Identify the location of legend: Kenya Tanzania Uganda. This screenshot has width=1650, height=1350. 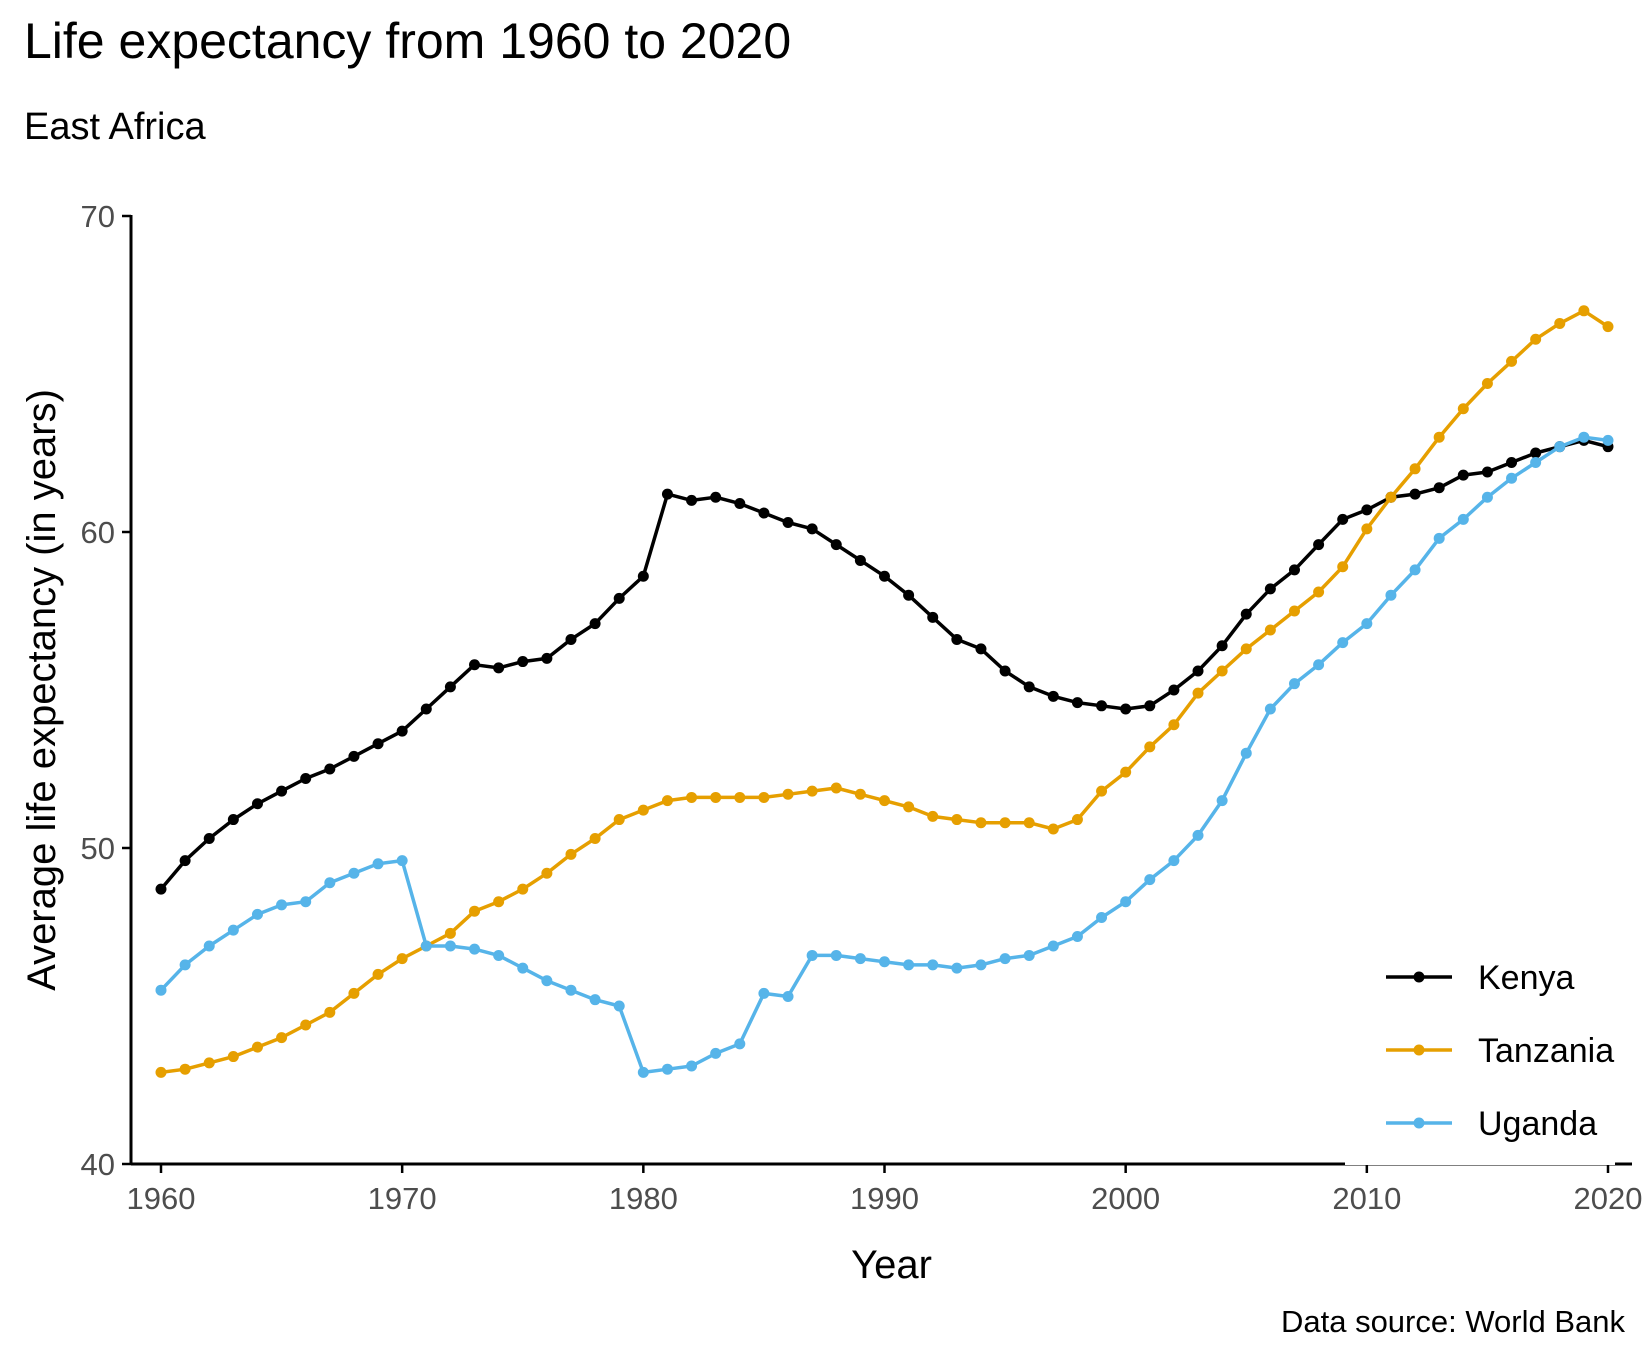
(1500, 1051).